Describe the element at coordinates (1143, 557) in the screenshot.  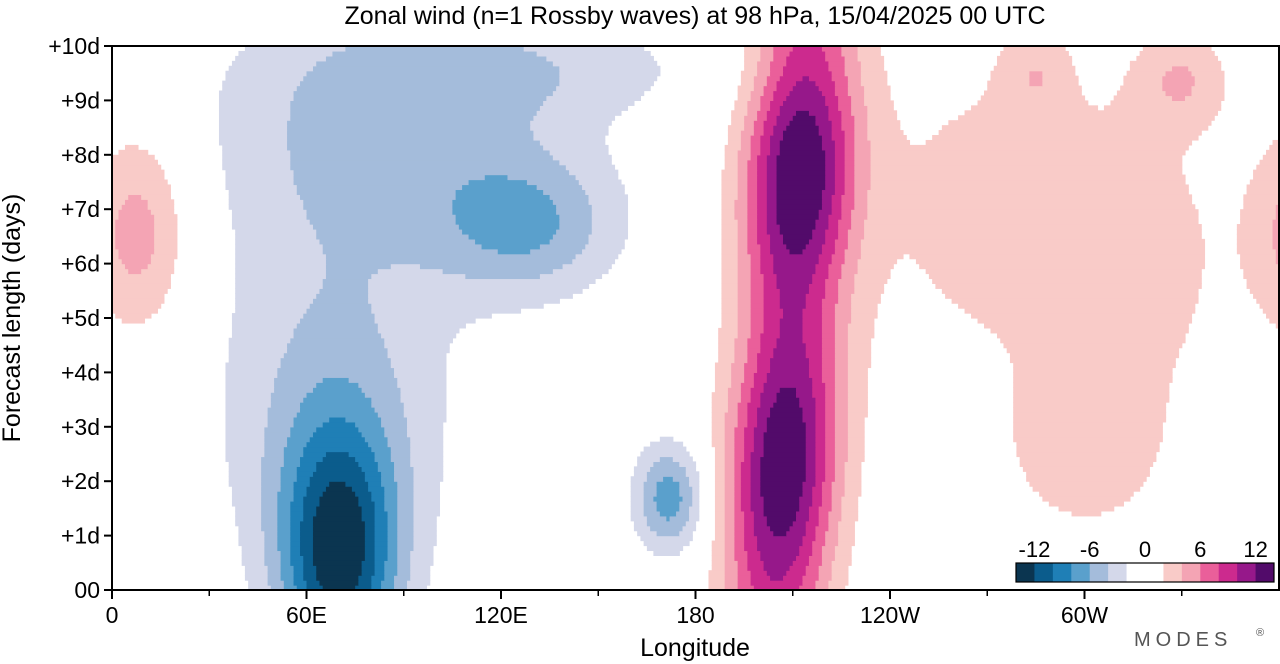
I see `colorbar: -12 -6 0 6 12` at that location.